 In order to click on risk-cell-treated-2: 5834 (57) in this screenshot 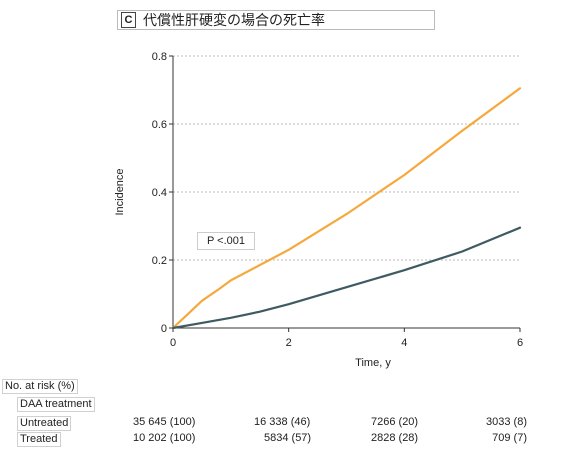, I will do `click(288, 438)`.